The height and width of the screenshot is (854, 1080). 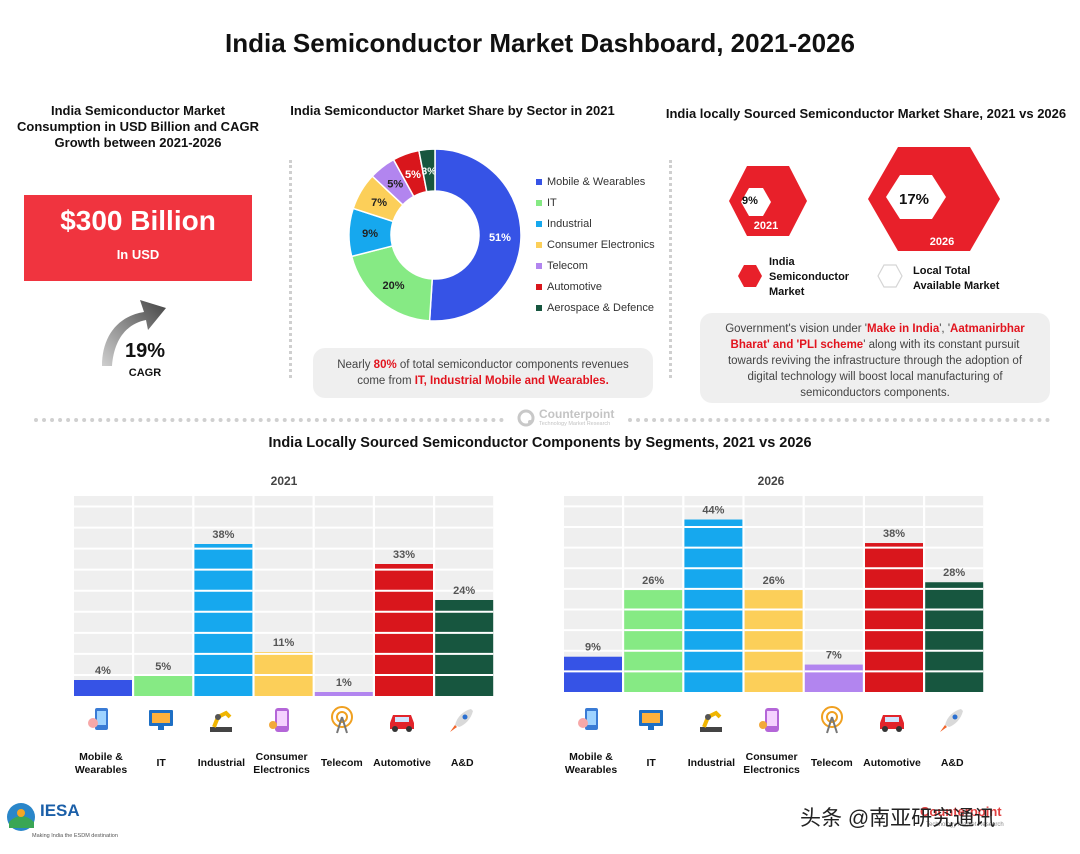 What do you see at coordinates (75, 836) in the screenshot?
I see `iesa-tagline: Making India the ESDM destination` at bounding box center [75, 836].